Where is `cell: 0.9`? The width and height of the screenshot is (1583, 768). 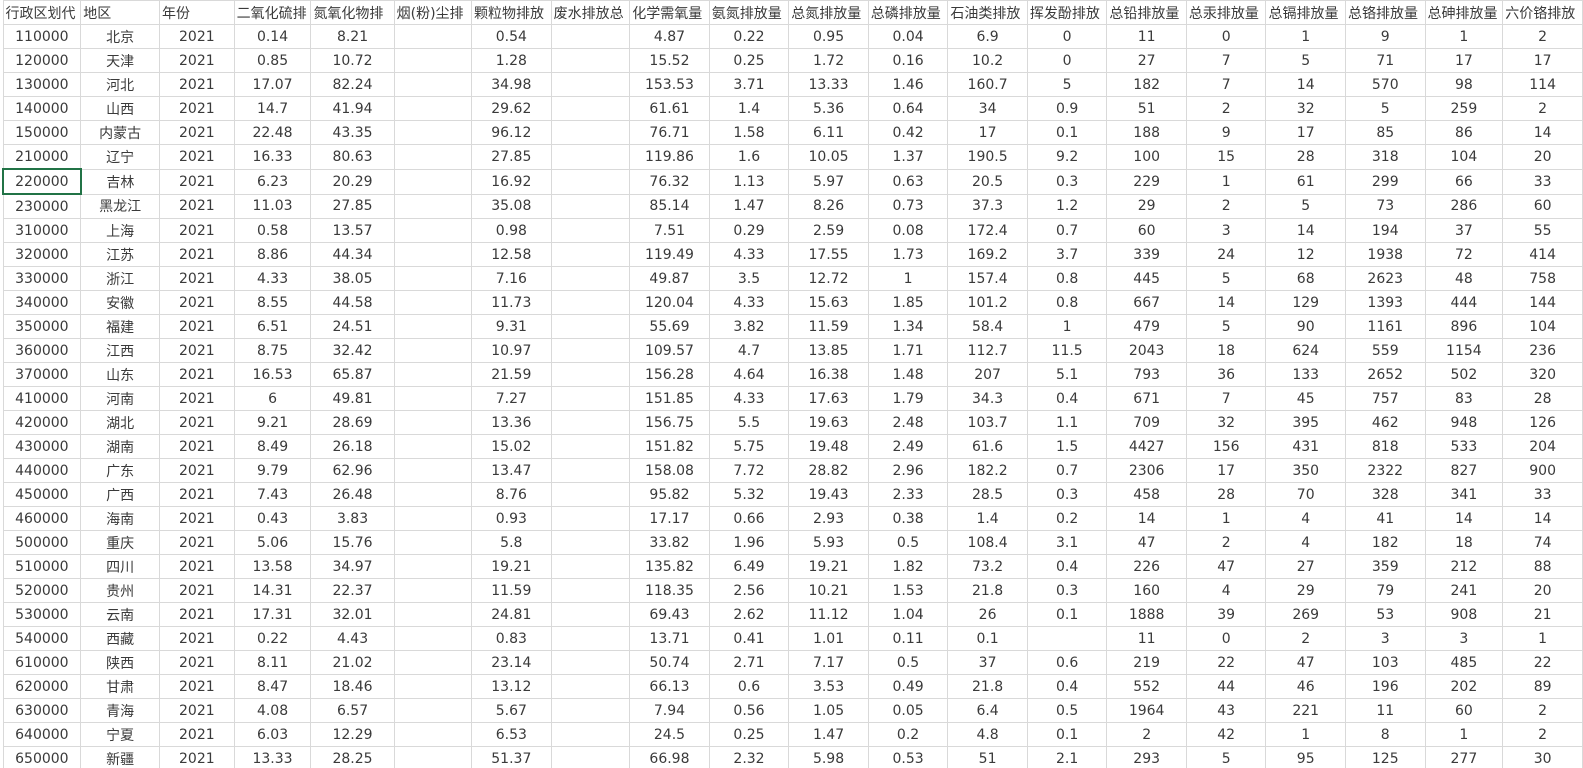 cell: 0.9 is located at coordinates (1067, 108).